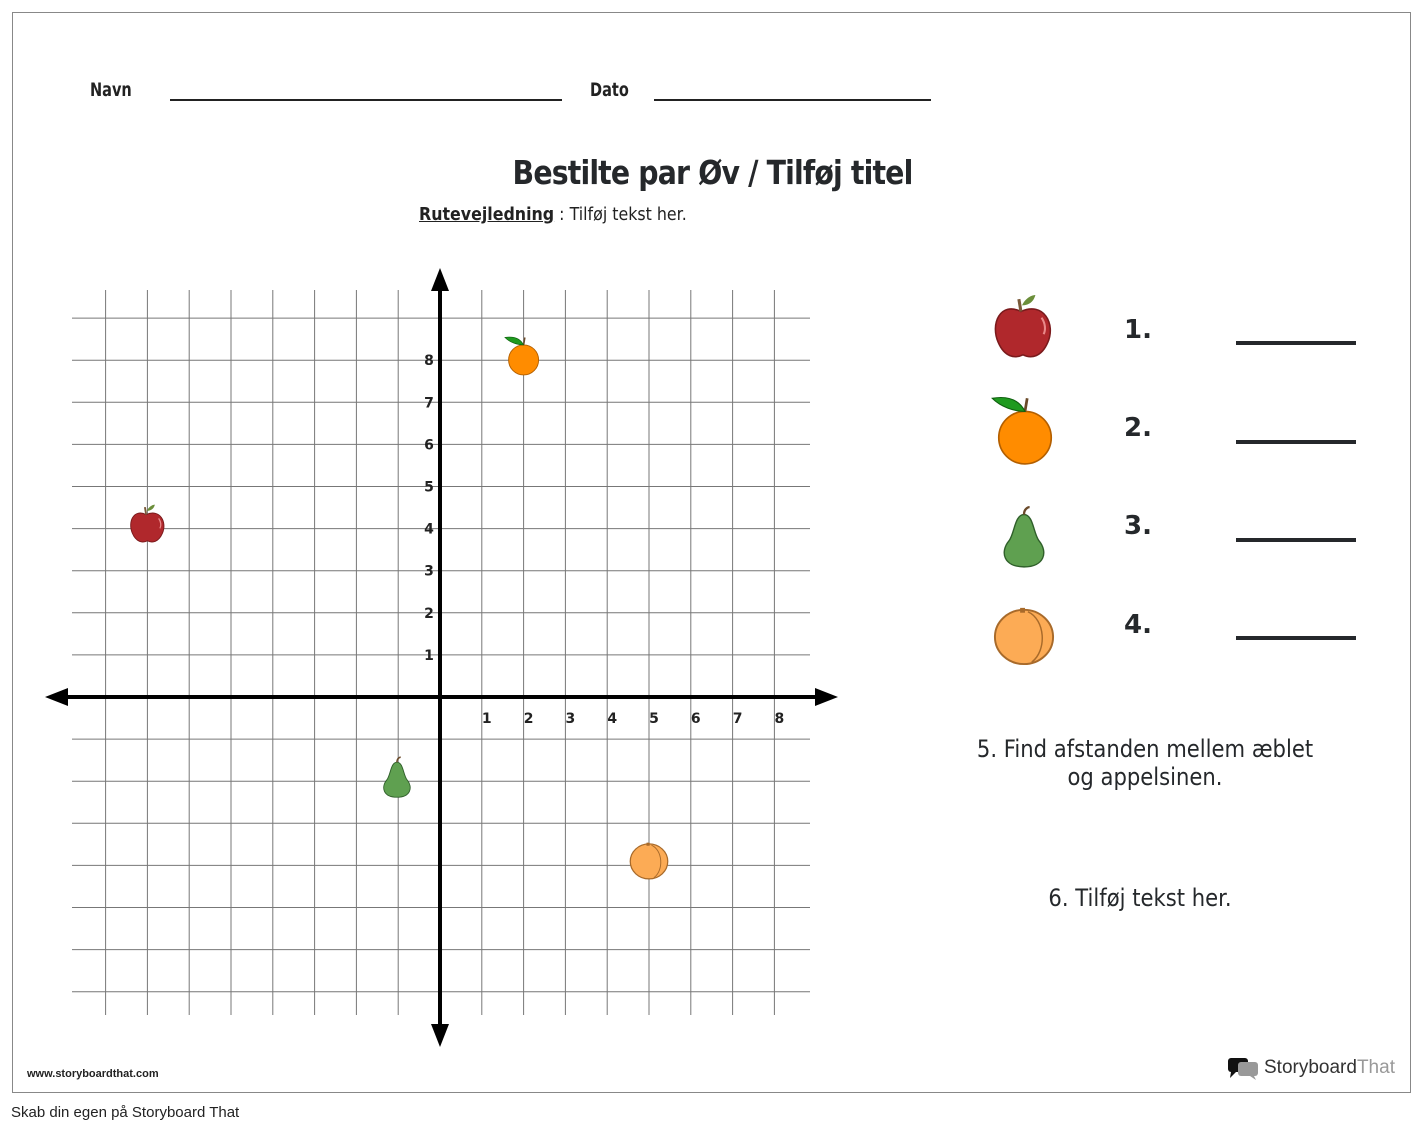 The height and width of the screenshot is (1132, 1425). Describe the element at coordinates (1021, 431) in the screenshot. I see `orange-icon` at that location.